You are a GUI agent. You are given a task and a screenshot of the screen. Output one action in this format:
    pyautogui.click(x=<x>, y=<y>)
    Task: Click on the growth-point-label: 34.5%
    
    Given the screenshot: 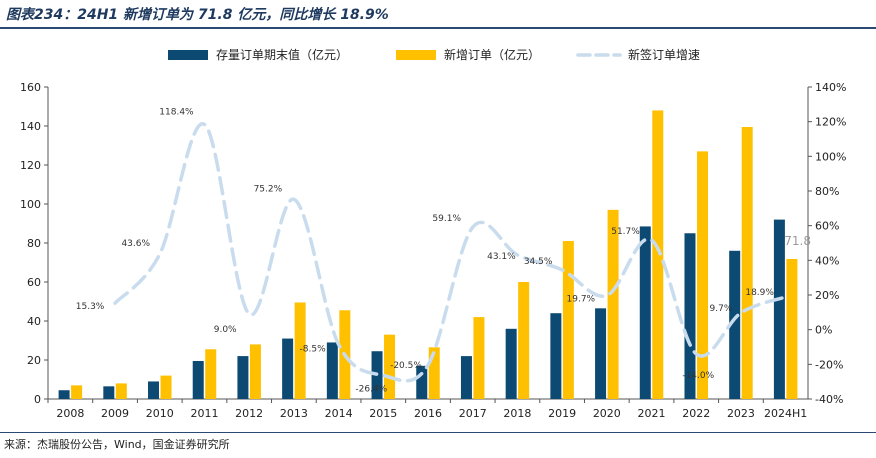 What is the action you would take?
    pyautogui.click(x=538, y=262)
    